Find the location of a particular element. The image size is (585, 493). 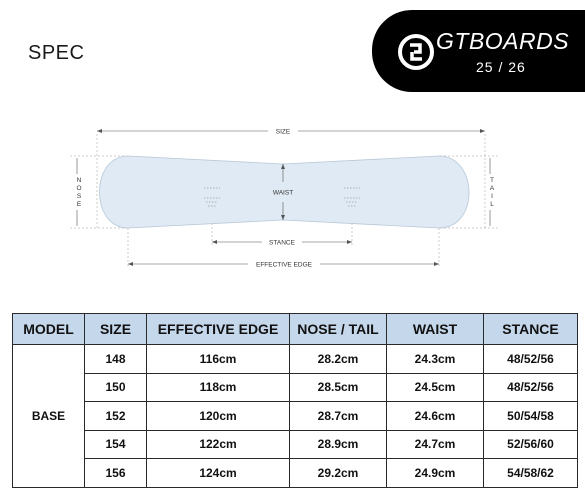

nose-tail-cell: 28.9cm is located at coordinates (338, 444).